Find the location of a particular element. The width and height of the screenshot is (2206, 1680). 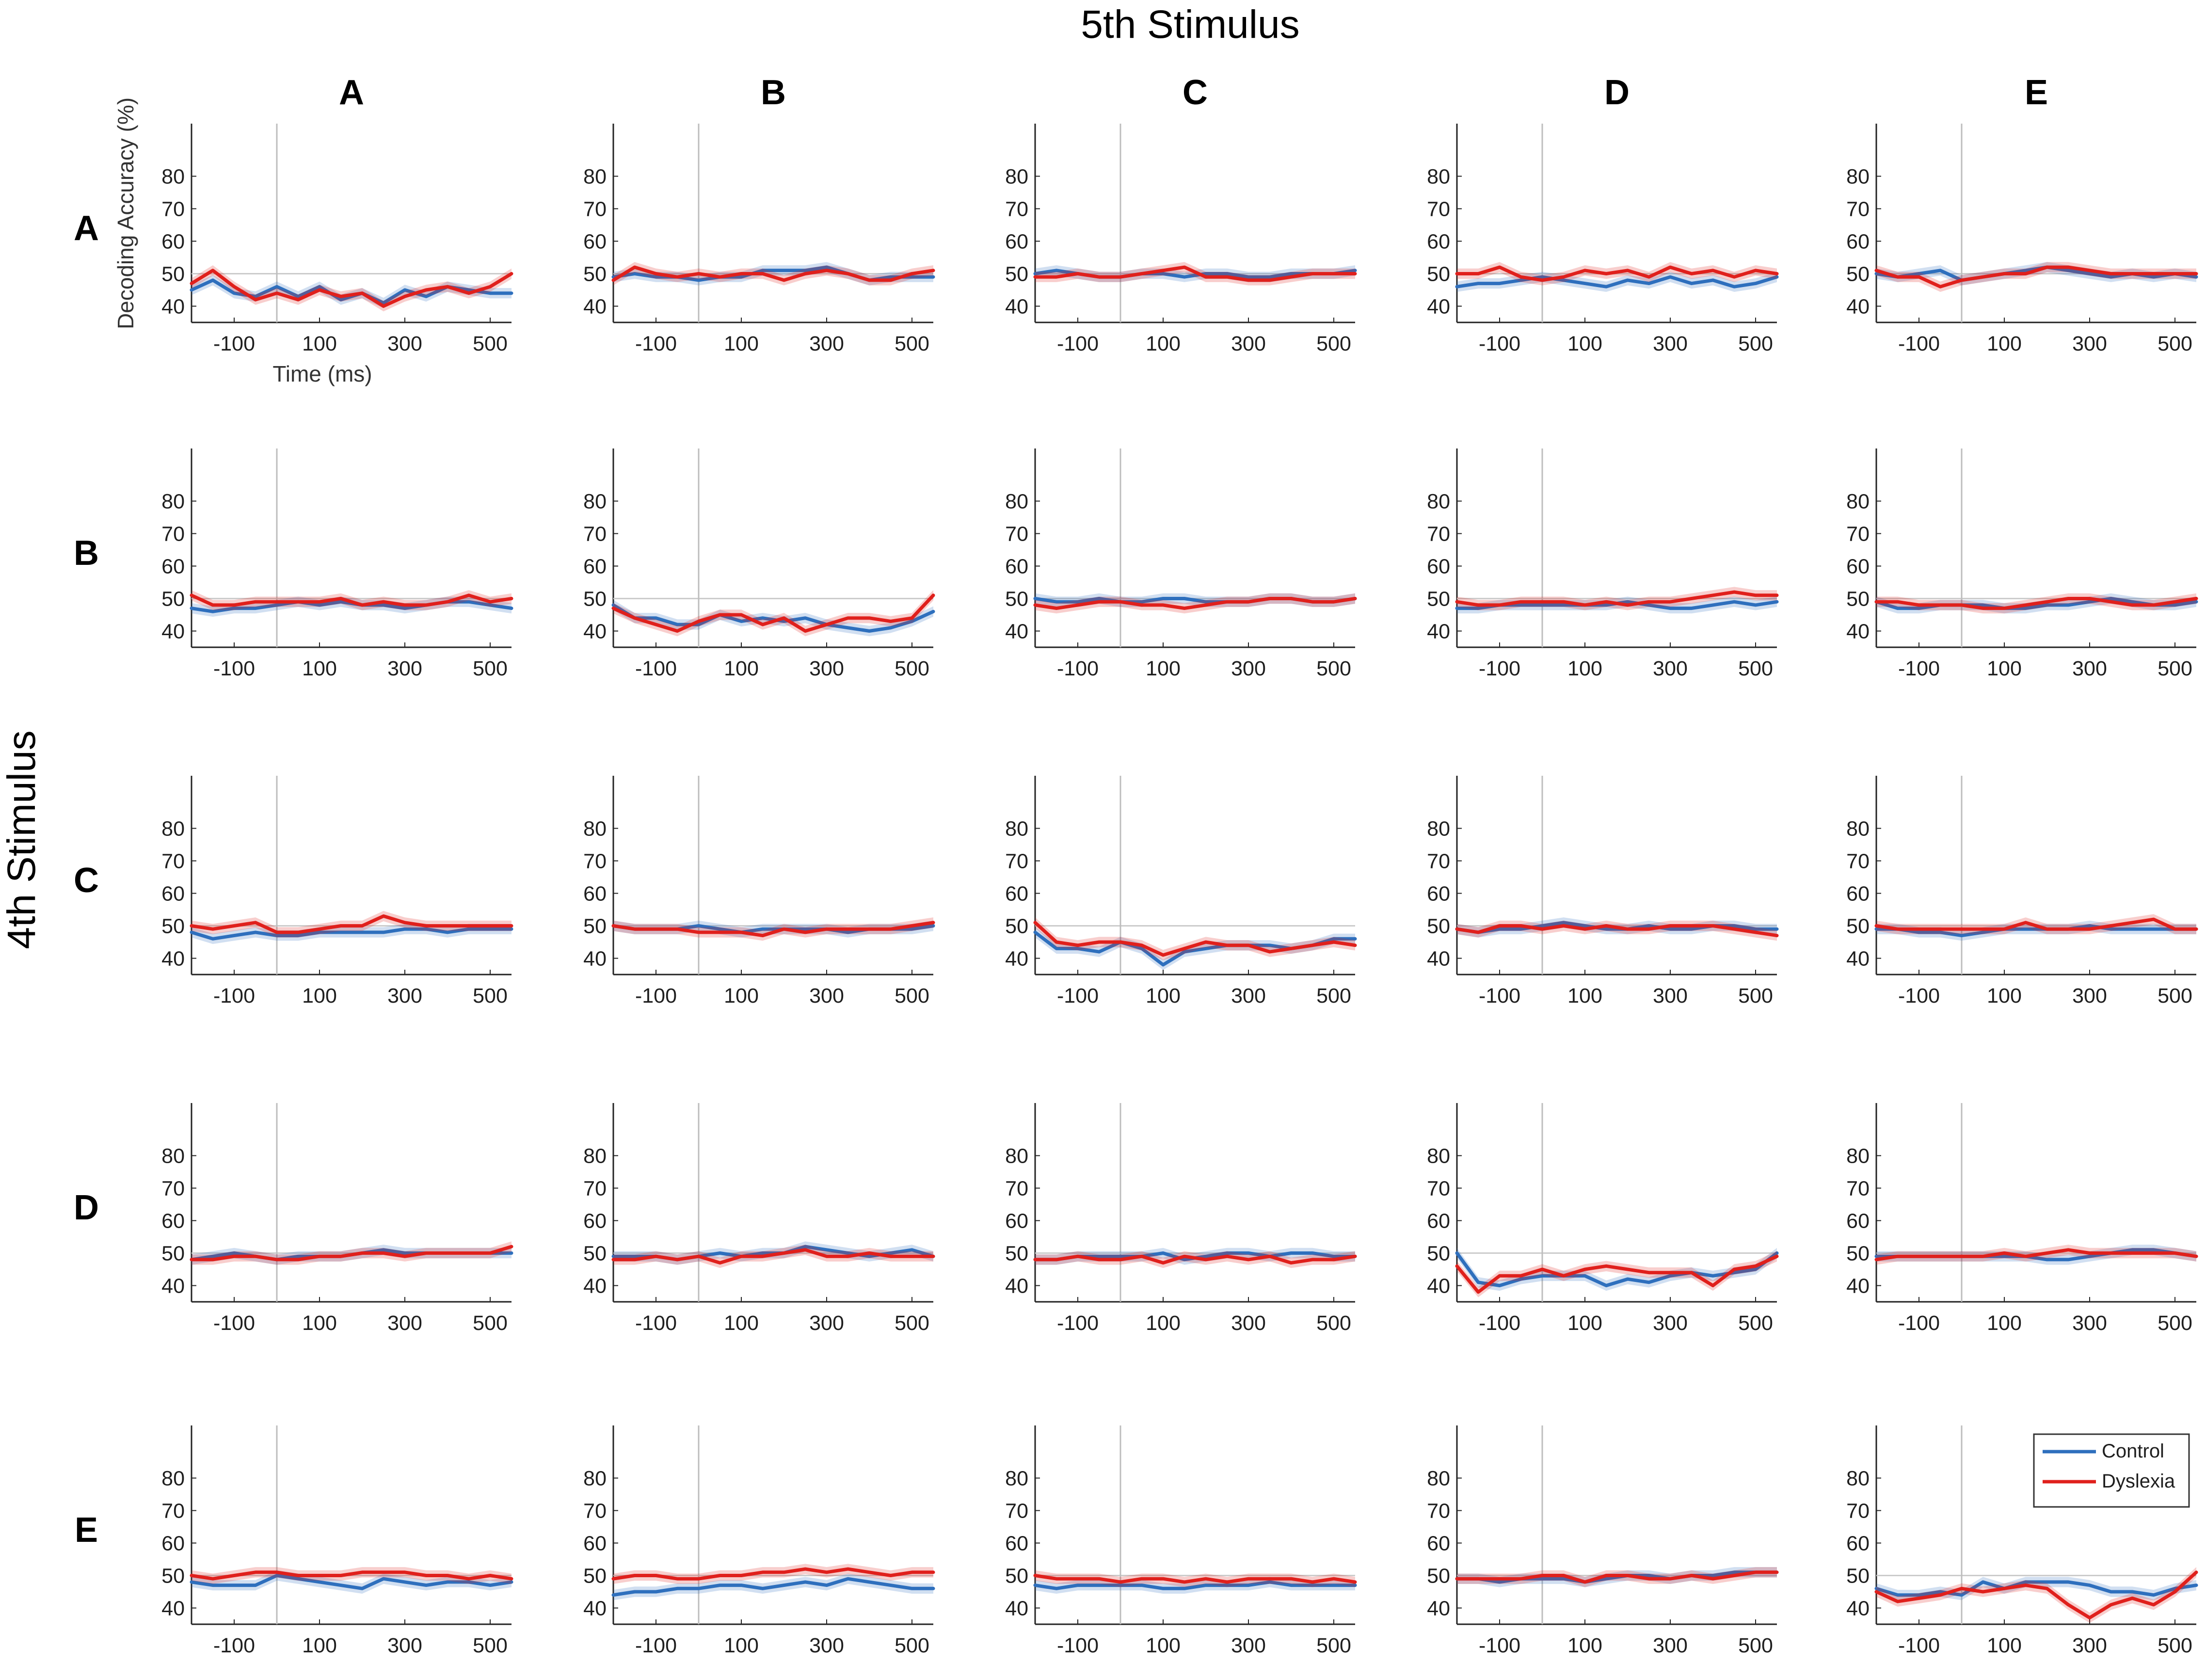

row-axis-title: 4th Stimulus is located at coordinates (22, 839).